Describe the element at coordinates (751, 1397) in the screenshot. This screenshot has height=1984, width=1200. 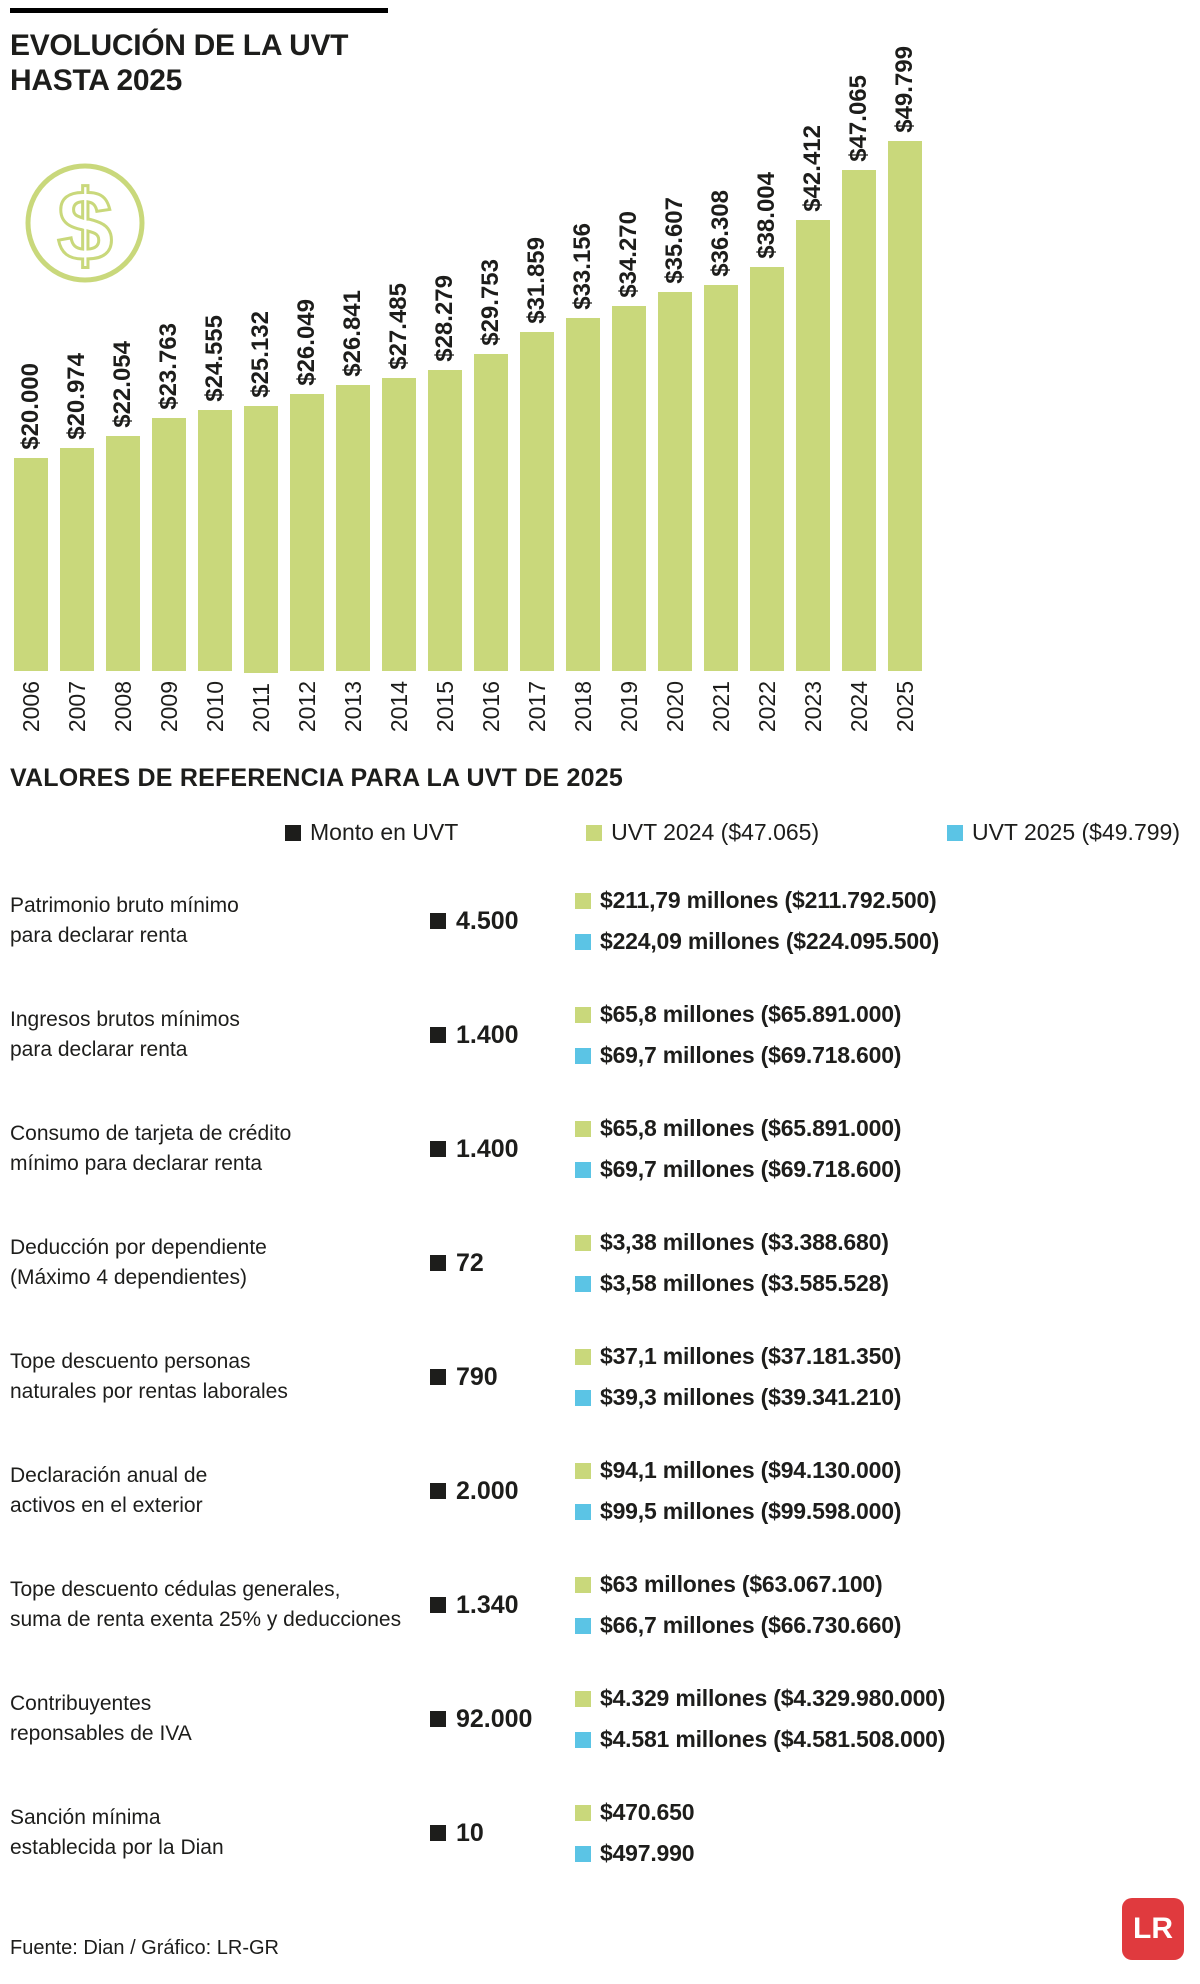
I see `value-2025-text: $39,3 millones ($39.341.210)` at that location.